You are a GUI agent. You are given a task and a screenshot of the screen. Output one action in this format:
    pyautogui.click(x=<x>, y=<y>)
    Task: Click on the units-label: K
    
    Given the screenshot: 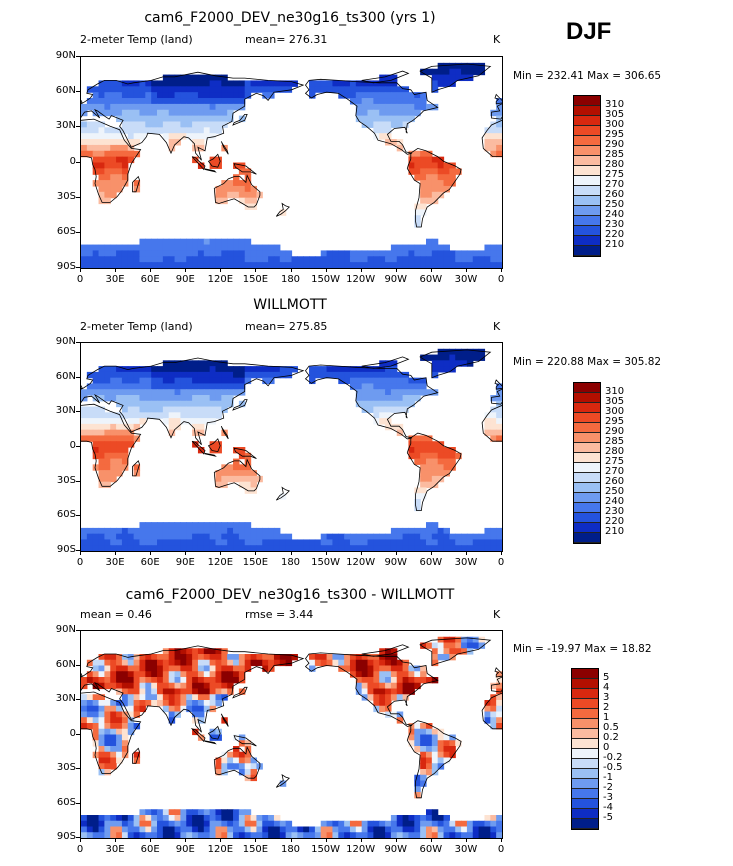 What is the action you would take?
    pyautogui.click(x=497, y=39)
    